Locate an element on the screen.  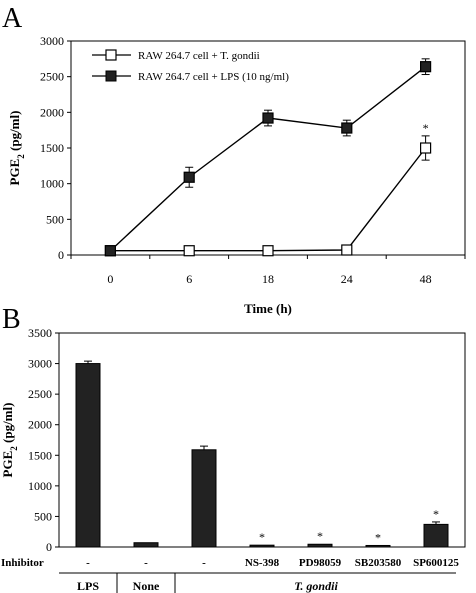
legend-marker-filled-square is located at coordinates (111, 76).